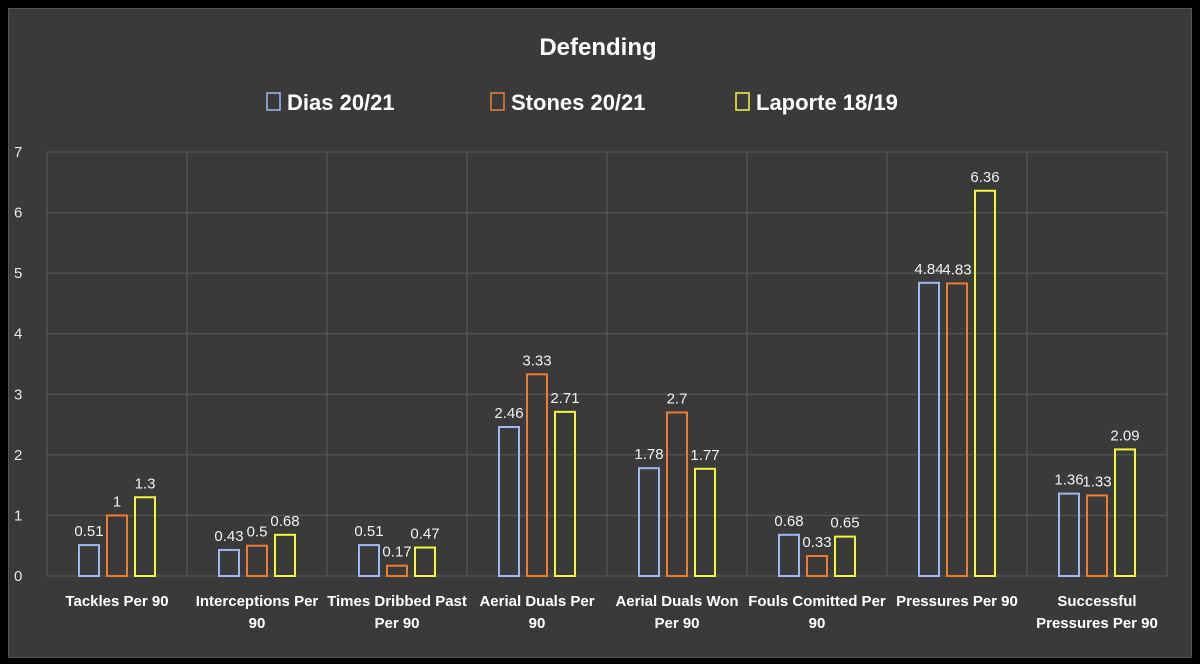  What do you see at coordinates (1097, 612) in the screenshot?
I see `x-category-label: Successful Pressures Per 90` at bounding box center [1097, 612].